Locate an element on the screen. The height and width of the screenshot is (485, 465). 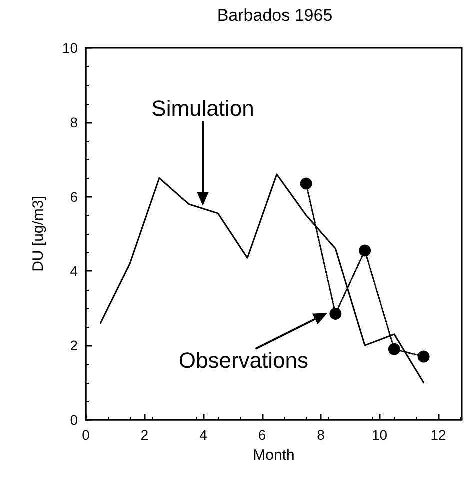
x-tick-label: 2 is located at coordinates (144, 435).